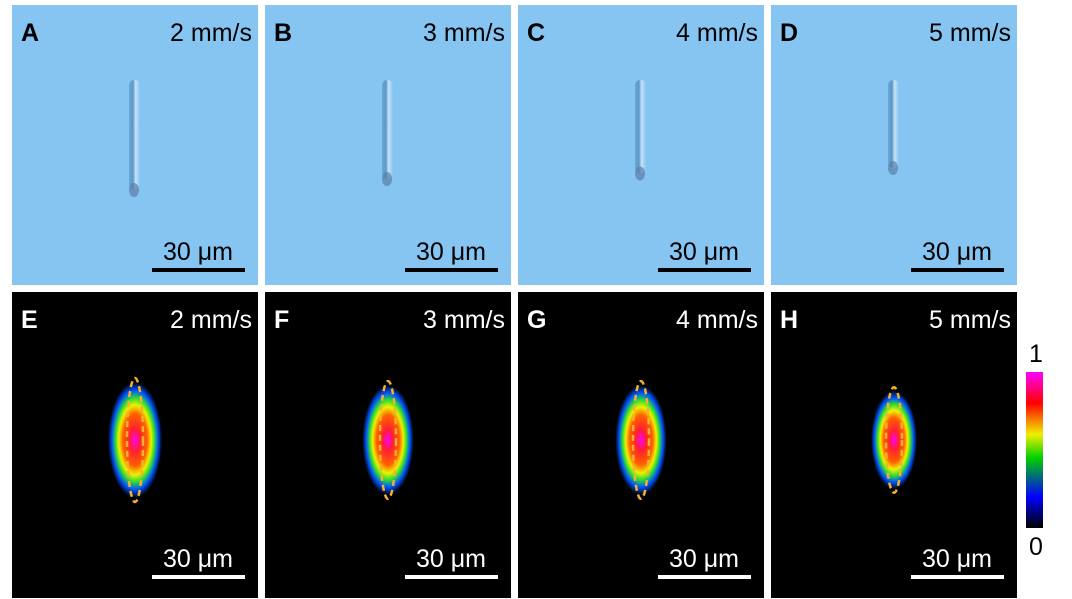 This screenshot has width=1072, height=599. I want to click on panel-letter: B, so click(283, 33).